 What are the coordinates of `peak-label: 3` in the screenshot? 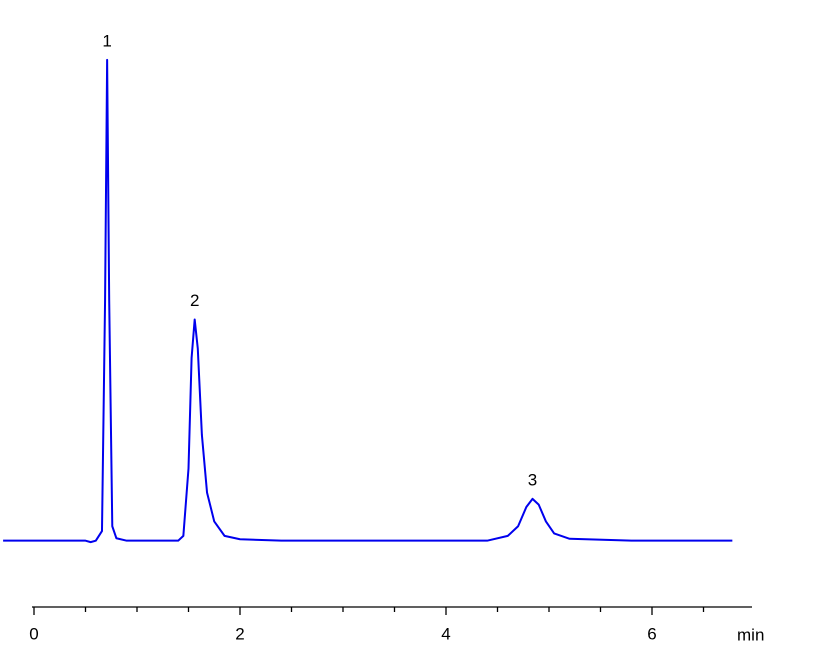 It's located at (532, 479).